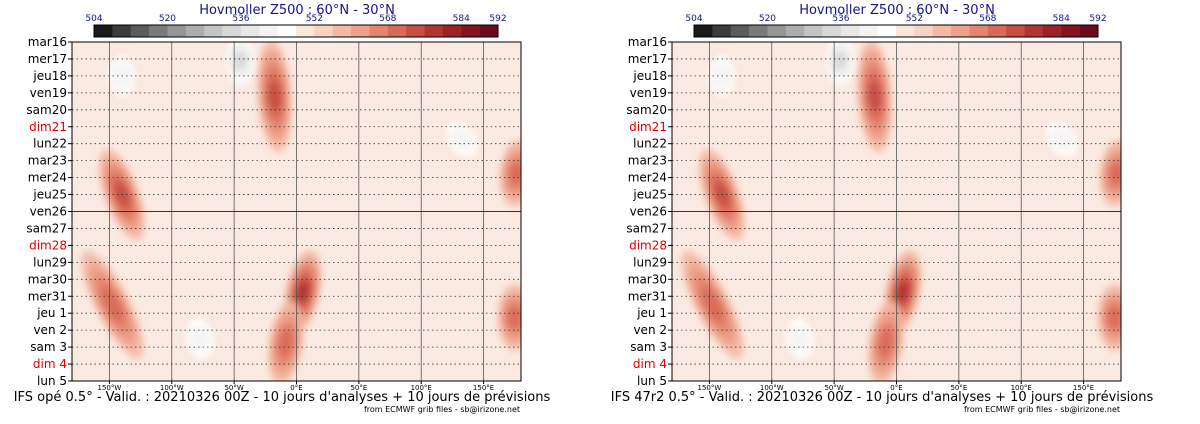 Image resolution: width=1200 pixels, height=424 pixels. Describe the element at coordinates (50, 144) in the screenshot. I see `y-tick-label: lun22` at that location.